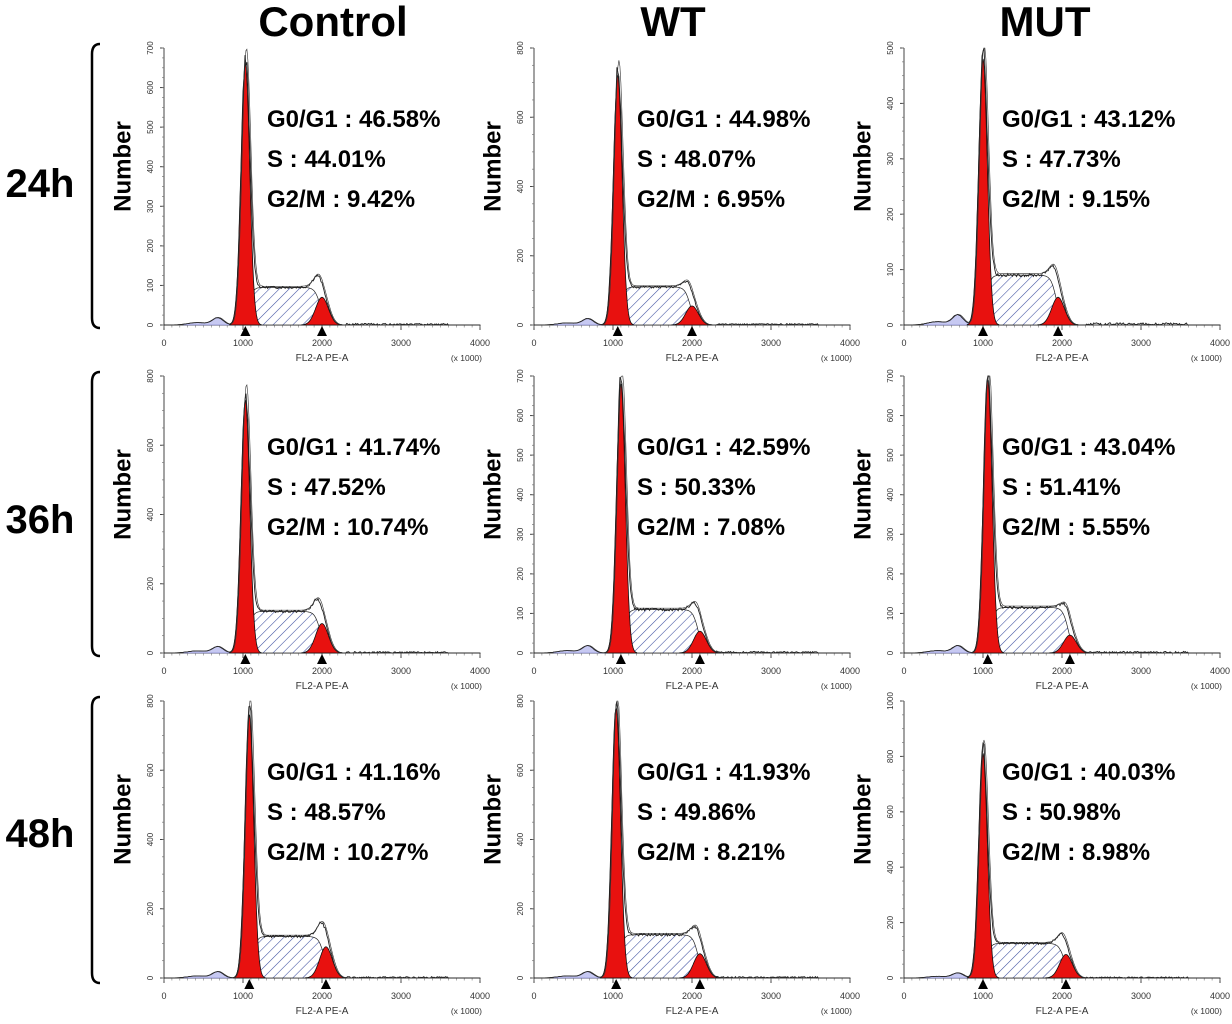  Describe the element at coordinates (1088, 813) in the screenshot. I see `phase-stats: G0/G1 : 40.03% S : 50.98% G2/M : 8.98%` at that location.